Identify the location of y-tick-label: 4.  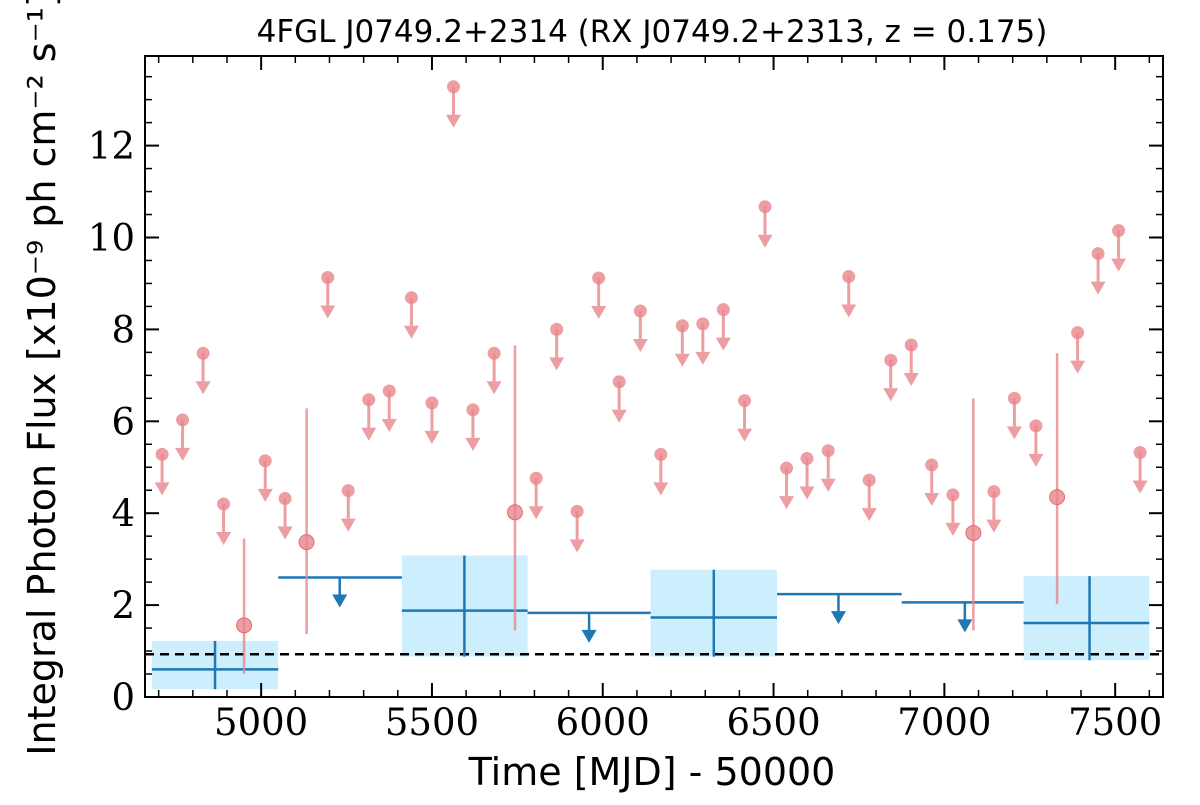
(123, 513).